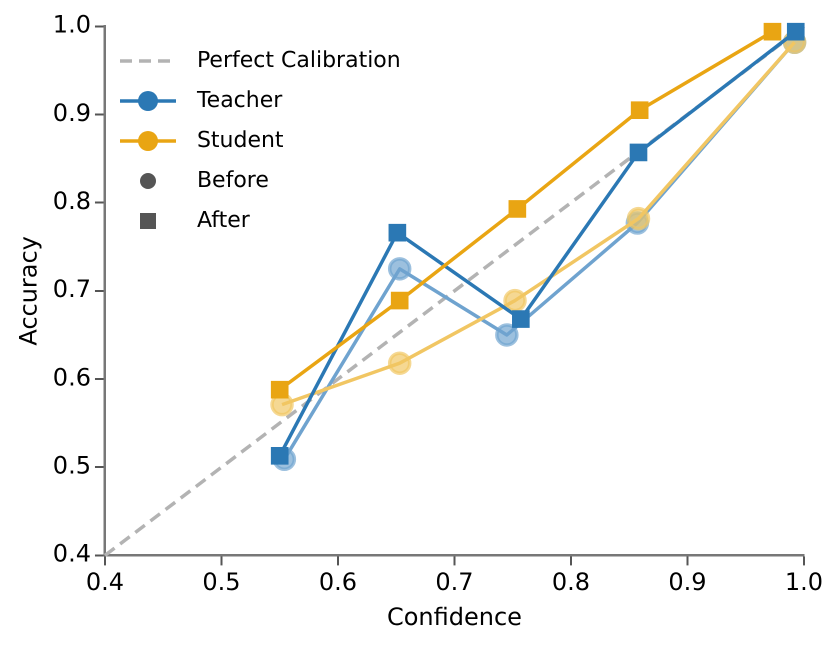 The height and width of the screenshot is (649, 835). Describe the element at coordinates (803, 582) in the screenshot. I see `x-tick-label: 1.0` at that location.